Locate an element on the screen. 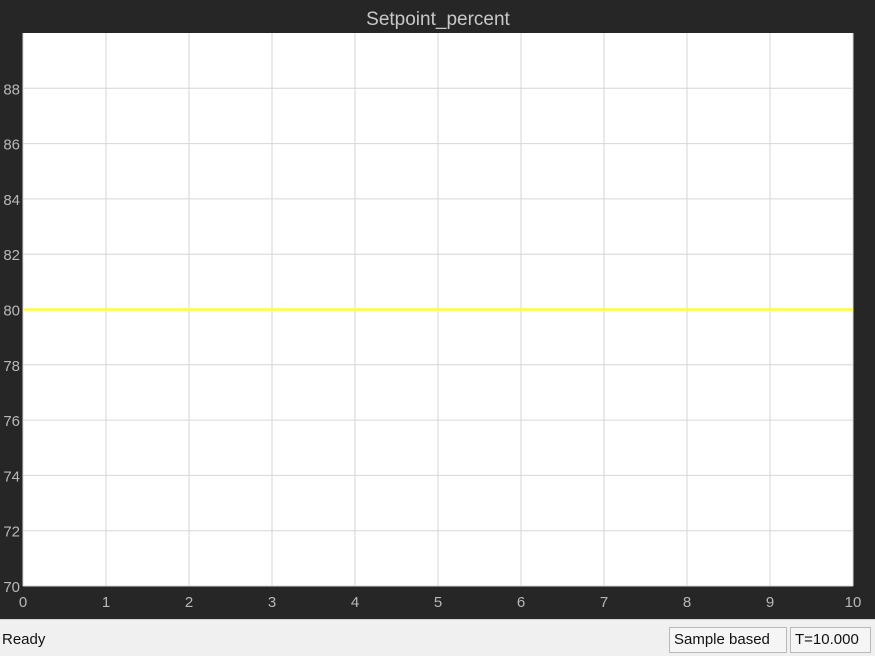 Image resolution: width=875 pixels, height=656 pixels. x-tick-label: 1 is located at coordinates (106, 602).